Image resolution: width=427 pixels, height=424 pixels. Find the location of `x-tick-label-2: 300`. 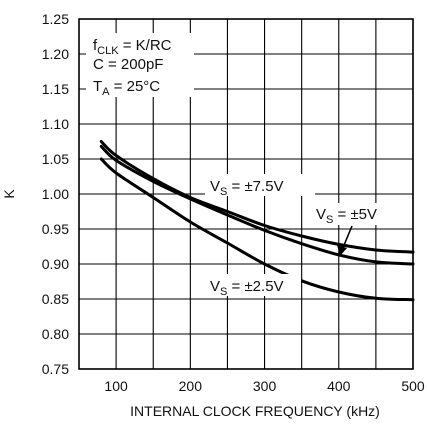

x-tick-label-2: 300 is located at coordinates (265, 386).